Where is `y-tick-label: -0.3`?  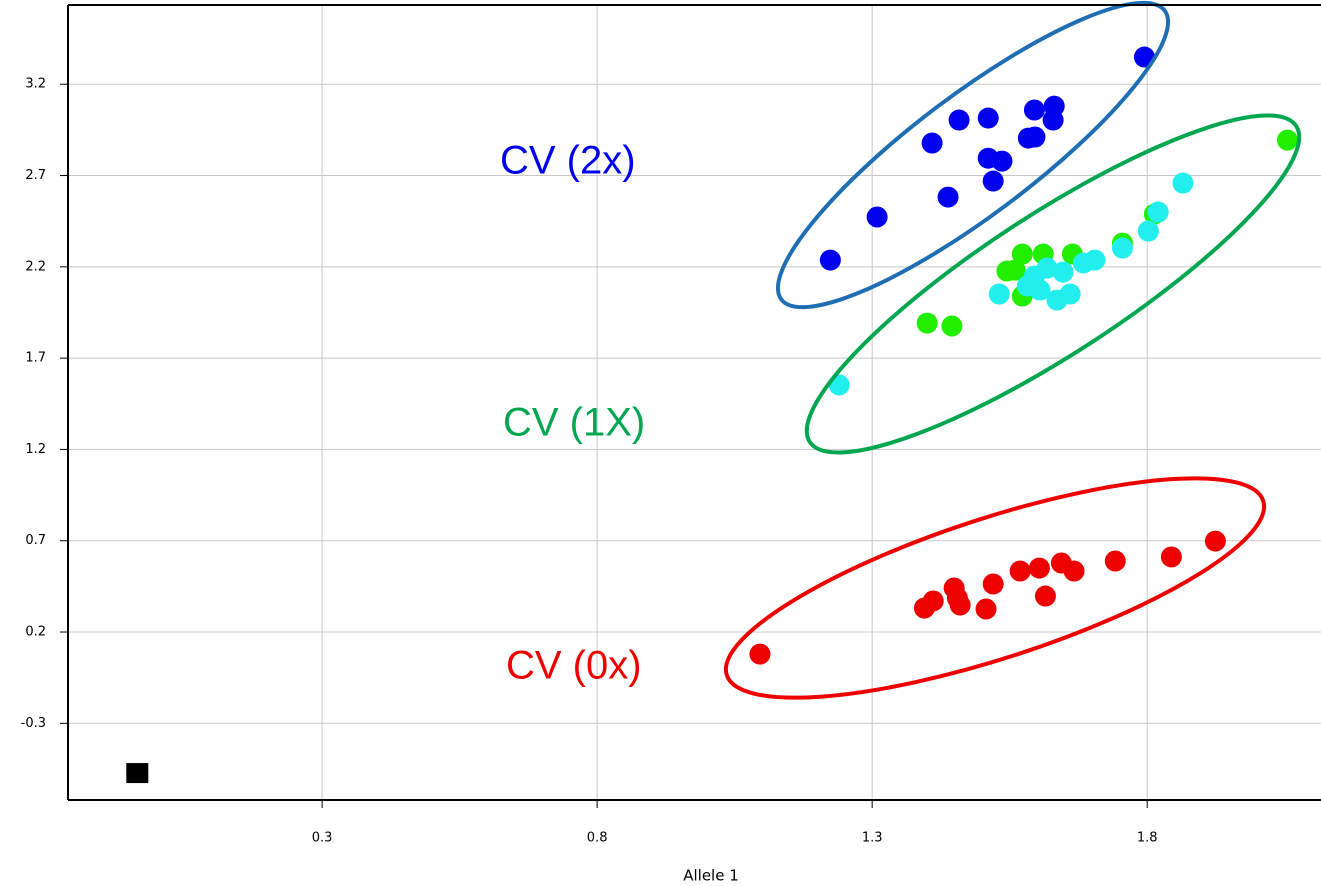 y-tick-label: -0.3 is located at coordinates (33, 723).